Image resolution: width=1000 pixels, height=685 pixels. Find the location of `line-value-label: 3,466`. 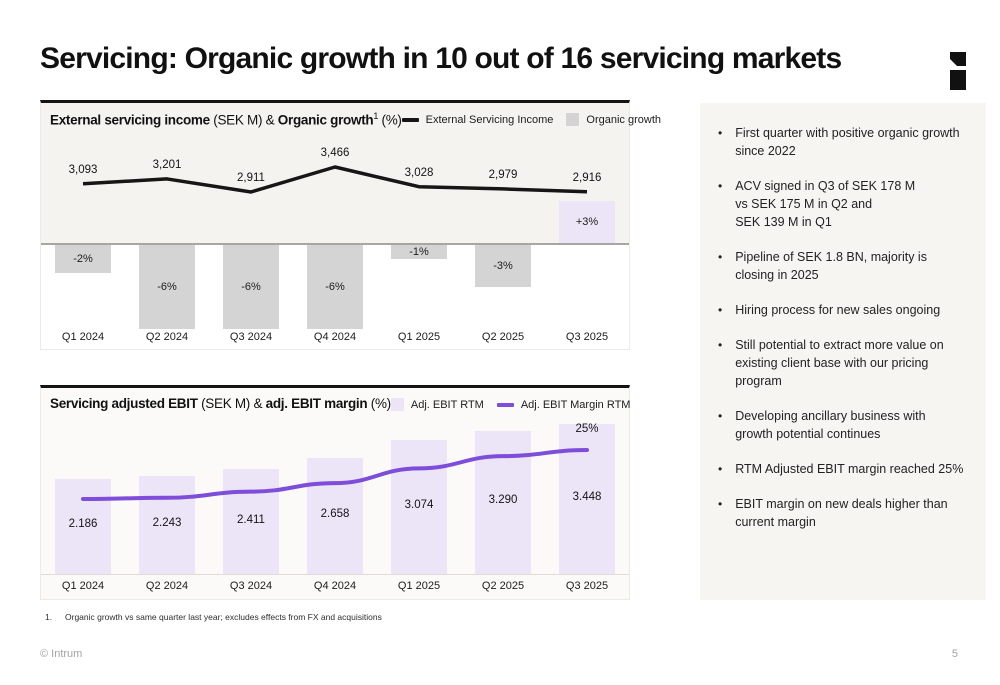

line-value-label: 3,466 is located at coordinates (335, 153).